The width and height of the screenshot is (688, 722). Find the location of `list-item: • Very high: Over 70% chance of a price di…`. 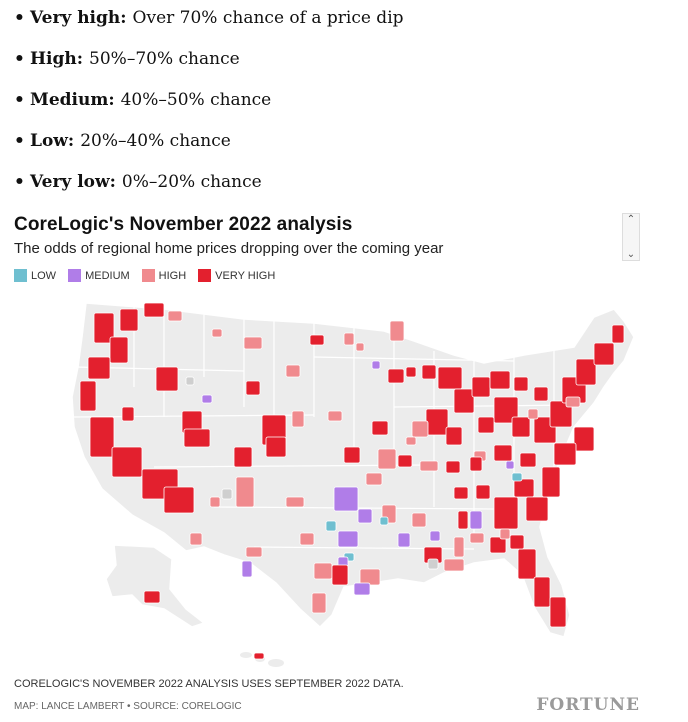

list-item: • Very high: Over 70% chance of a price di… is located at coordinates (209, 18).